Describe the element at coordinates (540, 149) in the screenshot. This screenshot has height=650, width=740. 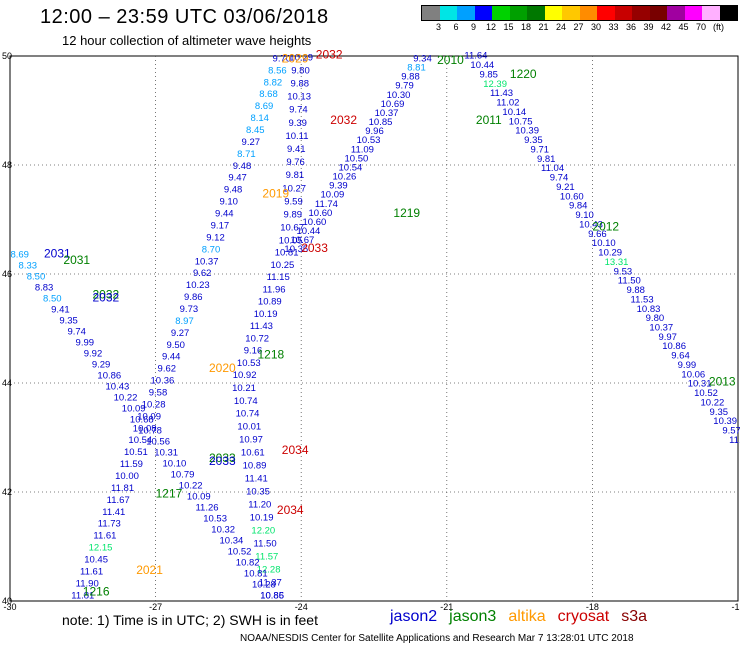
I see `swh-value-label: 9.71` at that location.